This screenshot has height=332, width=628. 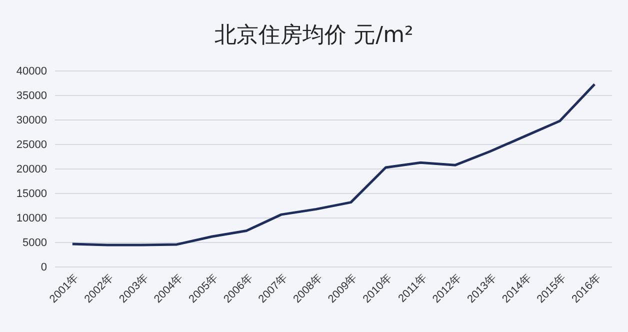 I want to click on y-tick-label: 25000, so click(x=31, y=145).